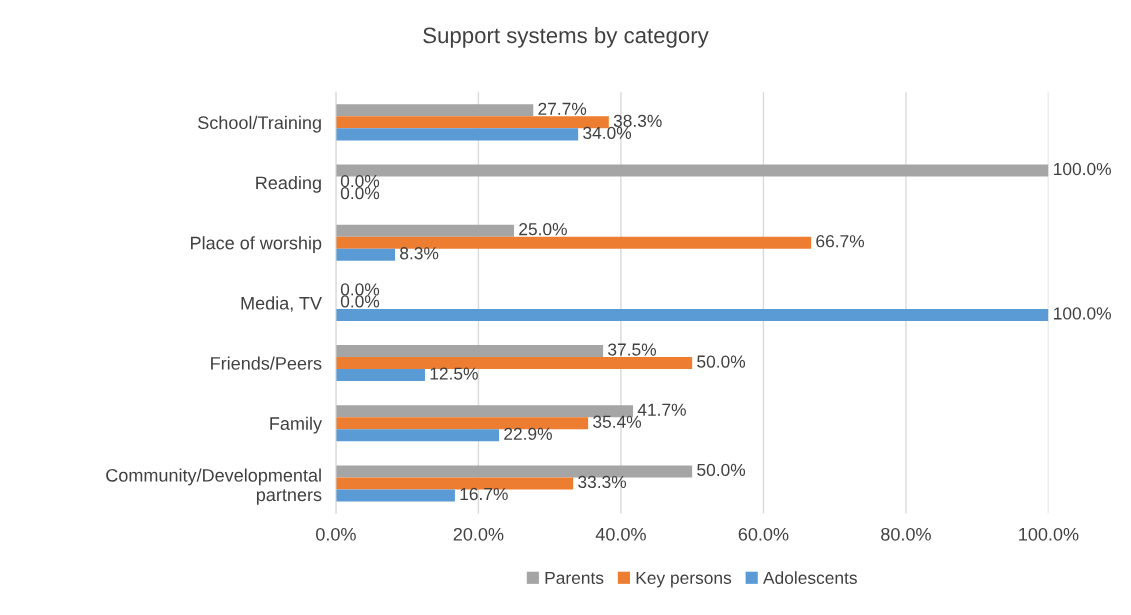 The height and width of the screenshot is (615, 1131). I want to click on x-tick-label: 20.0%, so click(478, 534).